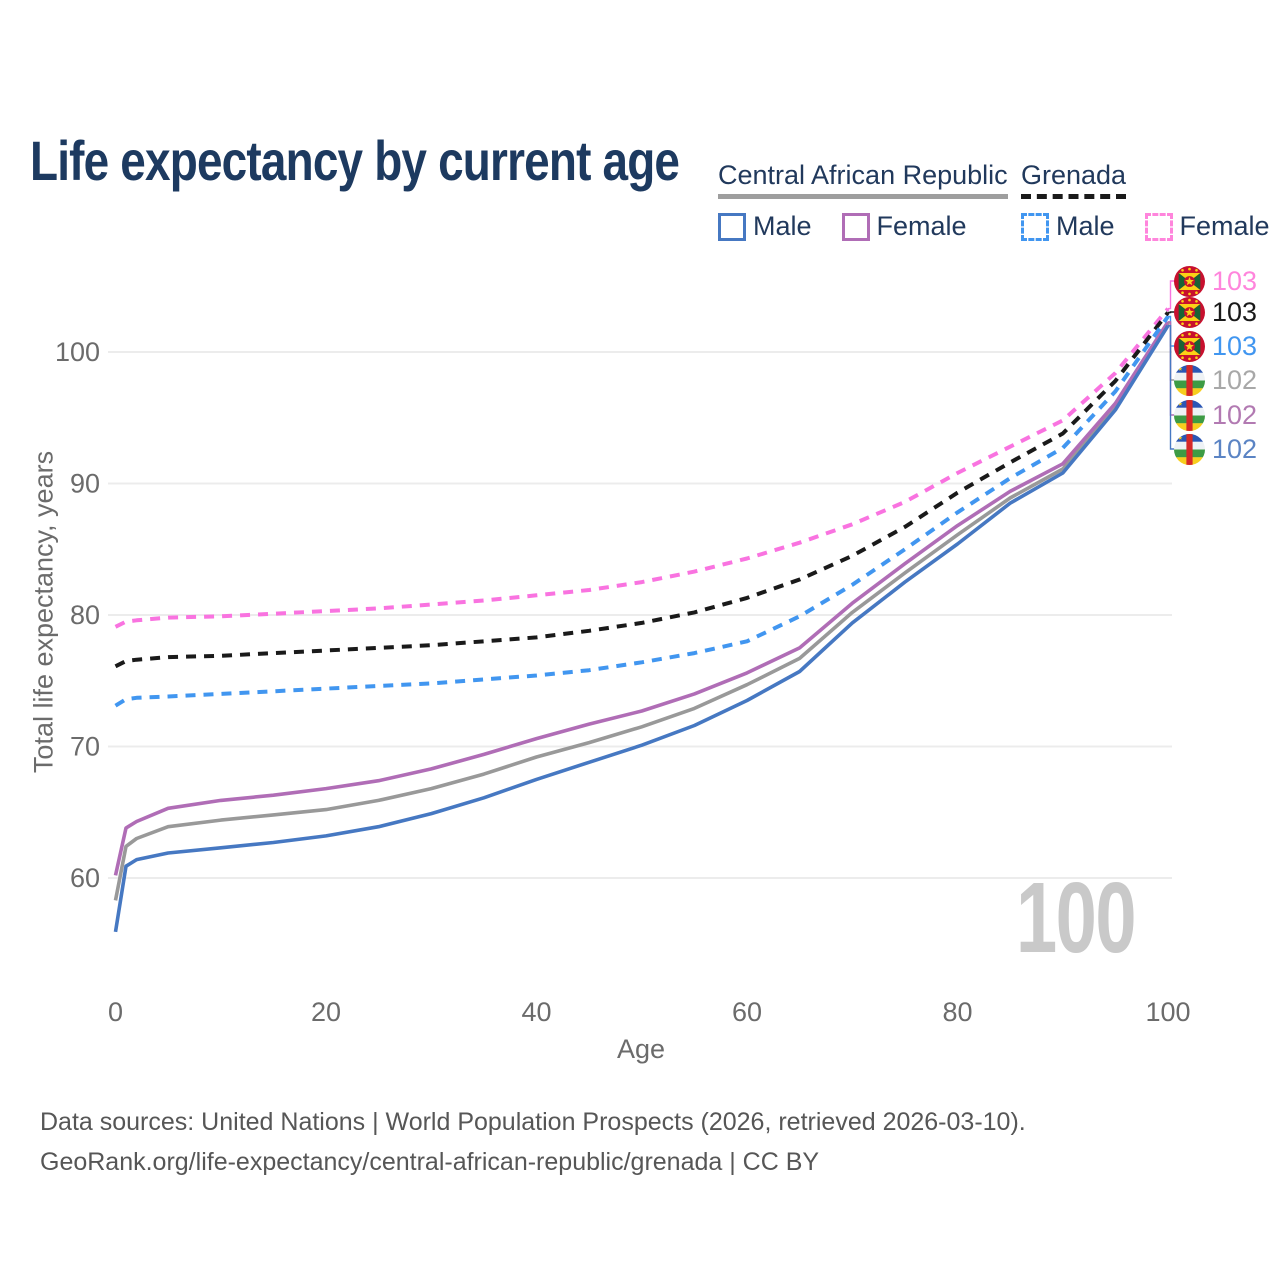 The image size is (1280, 1280). What do you see at coordinates (1235, 311) in the screenshot?
I see `end-label-value-grenada-total: 103` at bounding box center [1235, 311].